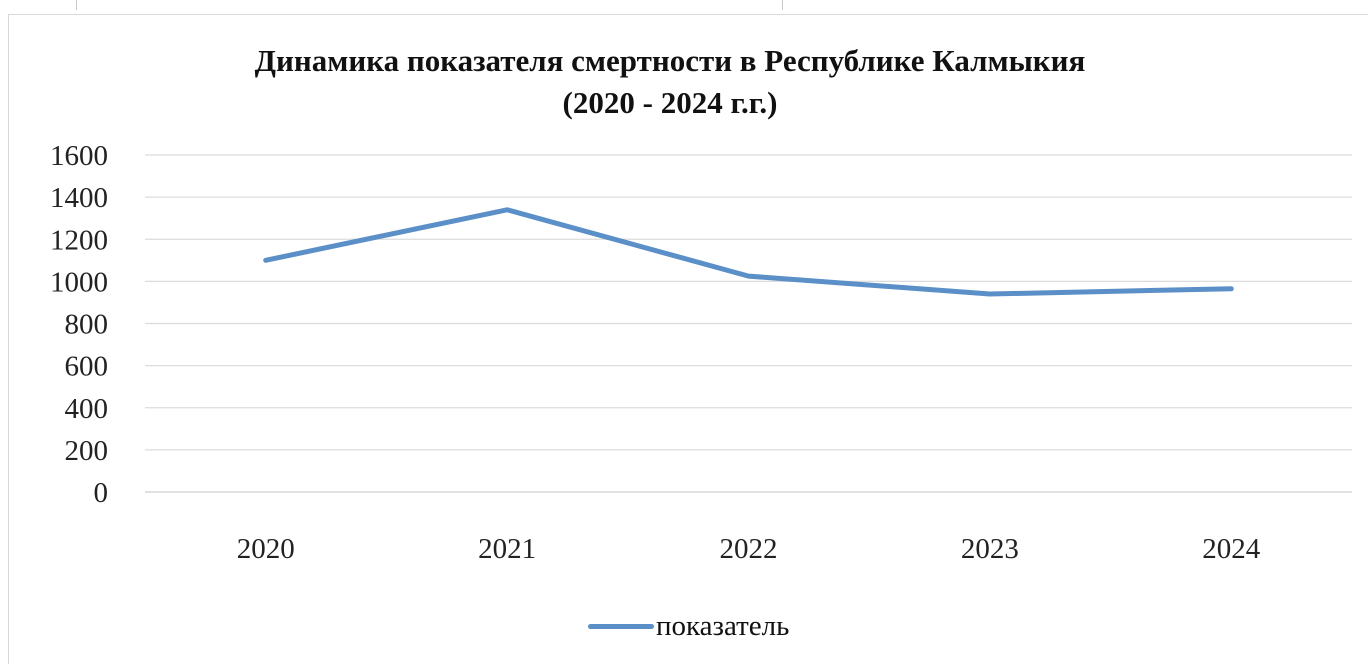 The height and width of the screenshot is (666, 1370). What do you see at coordinates (87, 325) in the screenshot?
I see `y-tick-label: 800` at bounding box center [87, 325].